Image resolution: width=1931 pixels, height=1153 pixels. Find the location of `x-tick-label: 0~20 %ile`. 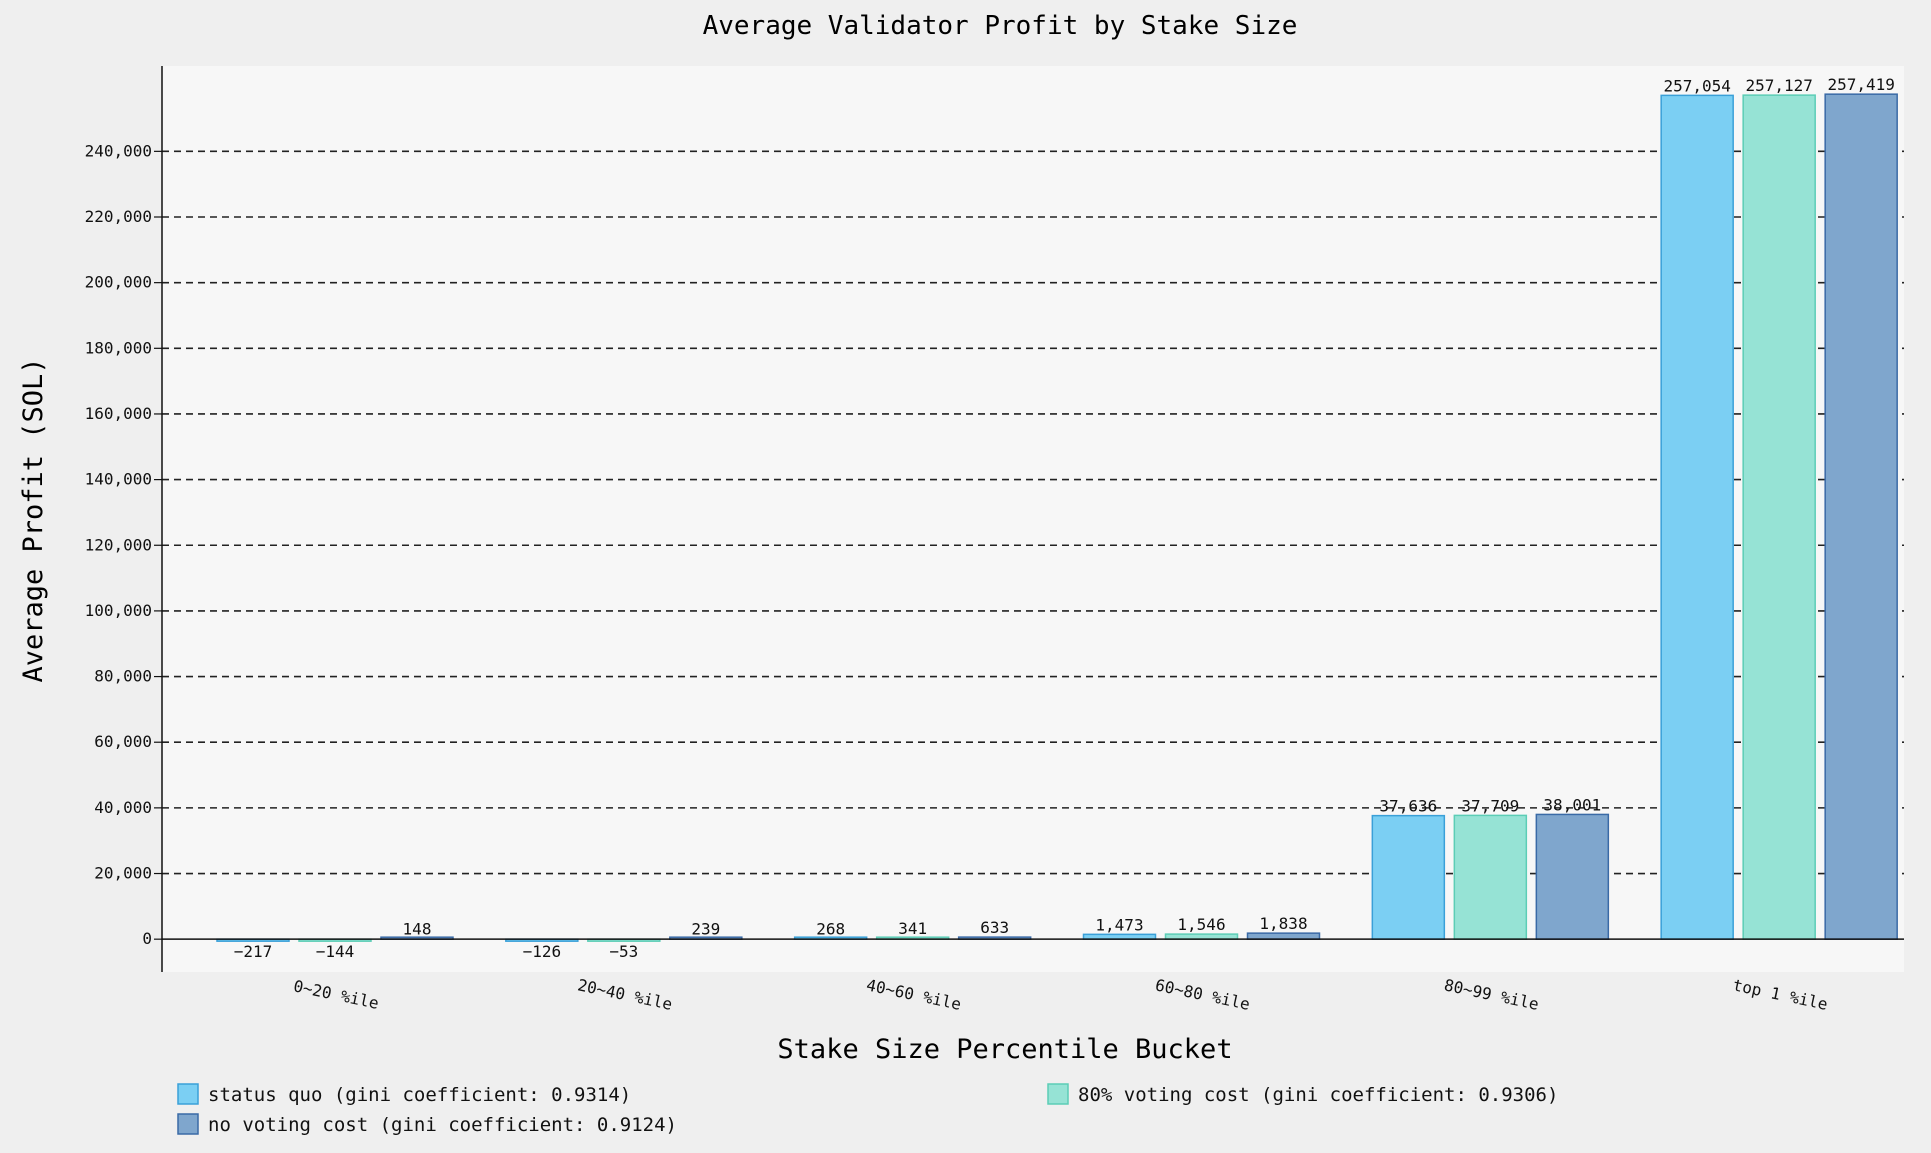

x-tick-label: 0~20 %ile is located at coordinates (336, 994).